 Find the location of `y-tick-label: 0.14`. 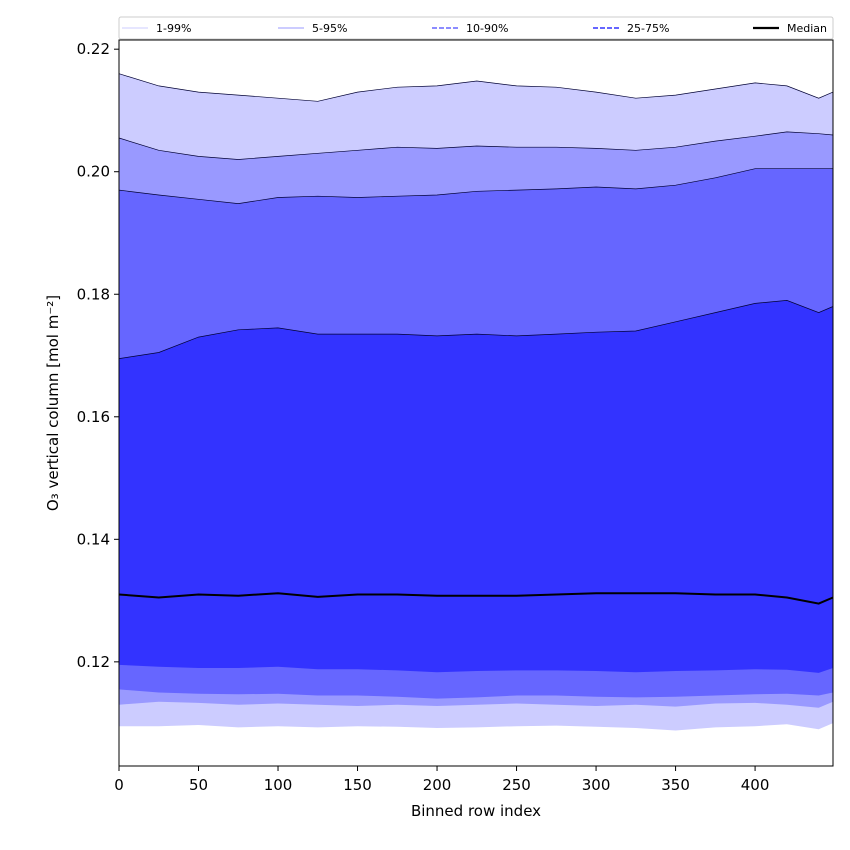

y-tick-label: 0.14 is located at coordinates (93, 539).